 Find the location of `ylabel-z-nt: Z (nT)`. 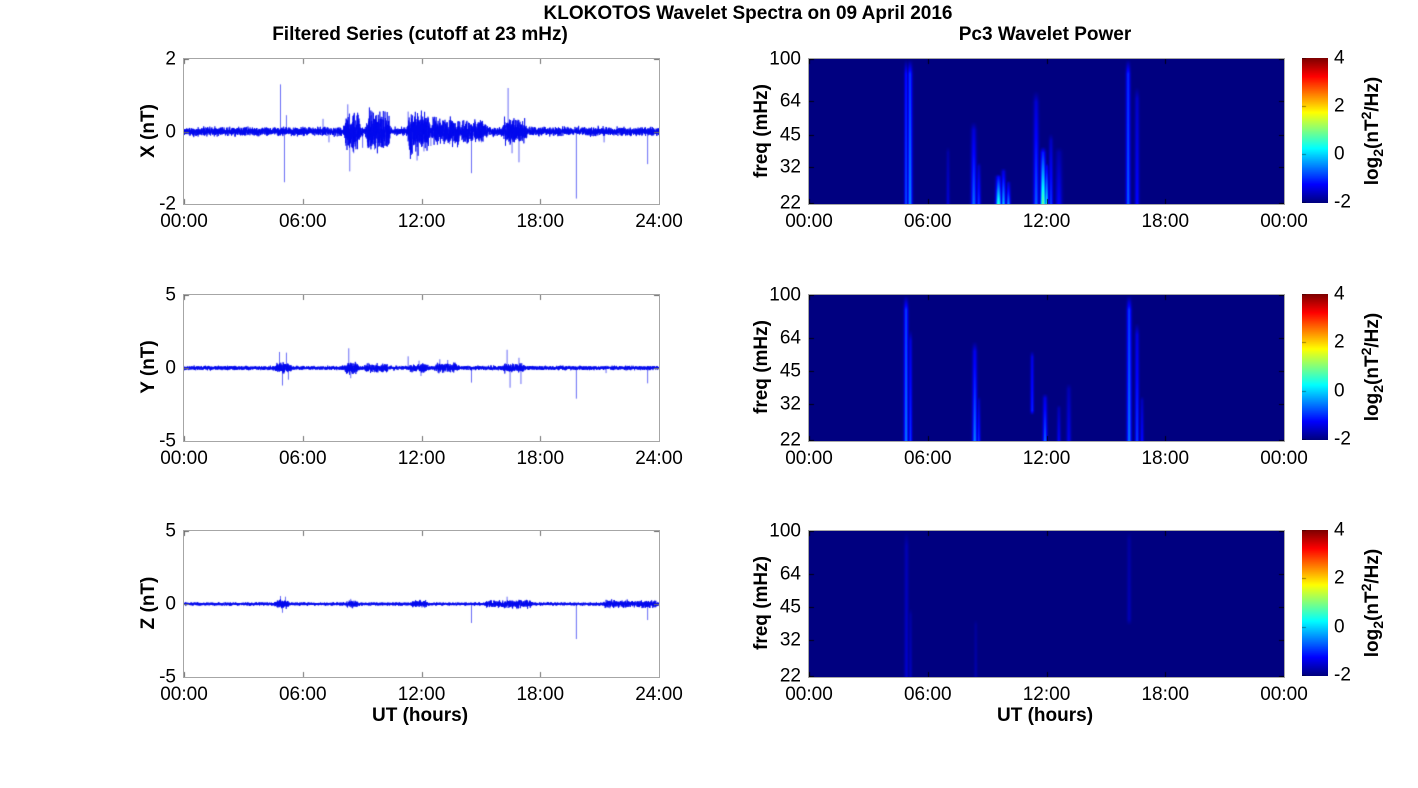

ylabel-z-nt: Z (nT) is located at coordinates (148, 603).